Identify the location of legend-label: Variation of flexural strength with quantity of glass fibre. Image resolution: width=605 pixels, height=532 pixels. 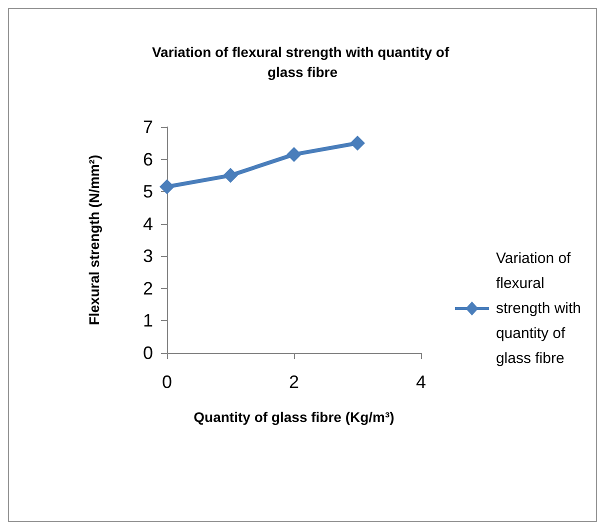
(539, 308).